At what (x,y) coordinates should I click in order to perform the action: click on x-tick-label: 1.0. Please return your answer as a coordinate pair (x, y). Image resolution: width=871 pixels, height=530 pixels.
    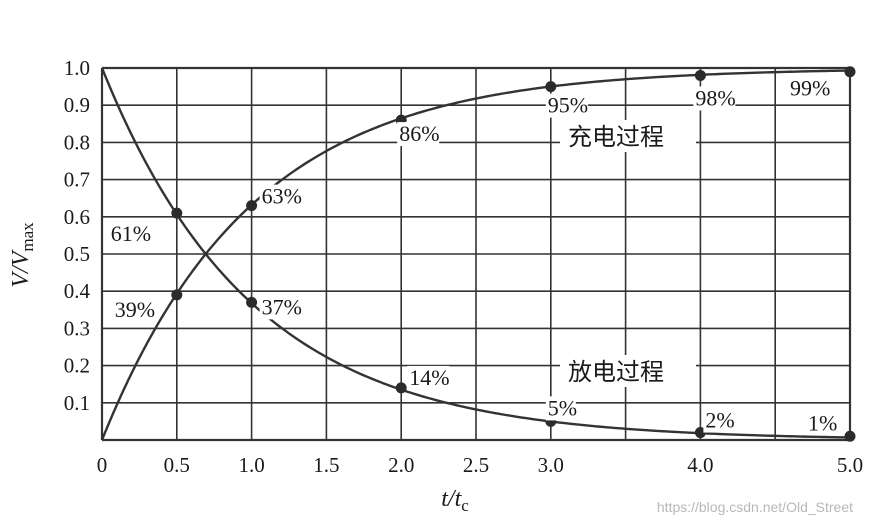
    Looking at the image, I should click on (251, 465).